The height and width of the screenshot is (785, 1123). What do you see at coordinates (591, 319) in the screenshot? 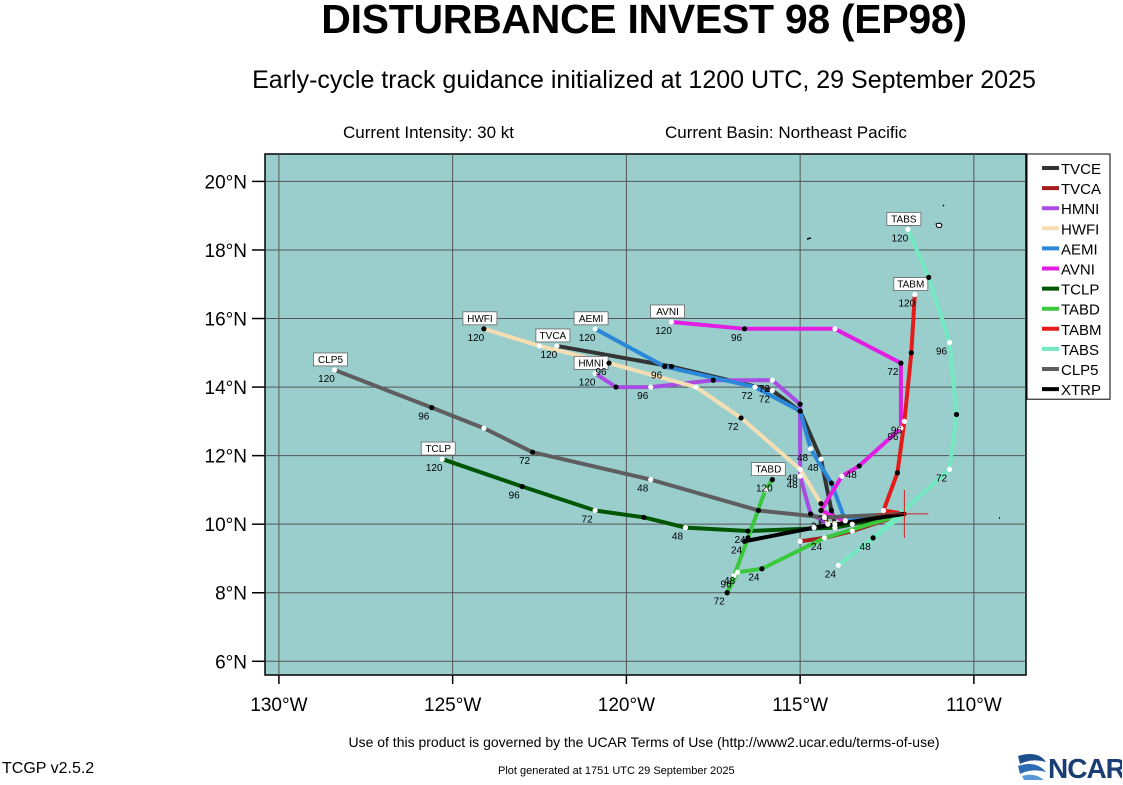
I see `model-label-aemi: AEMI` at bounding box center [591, 319].